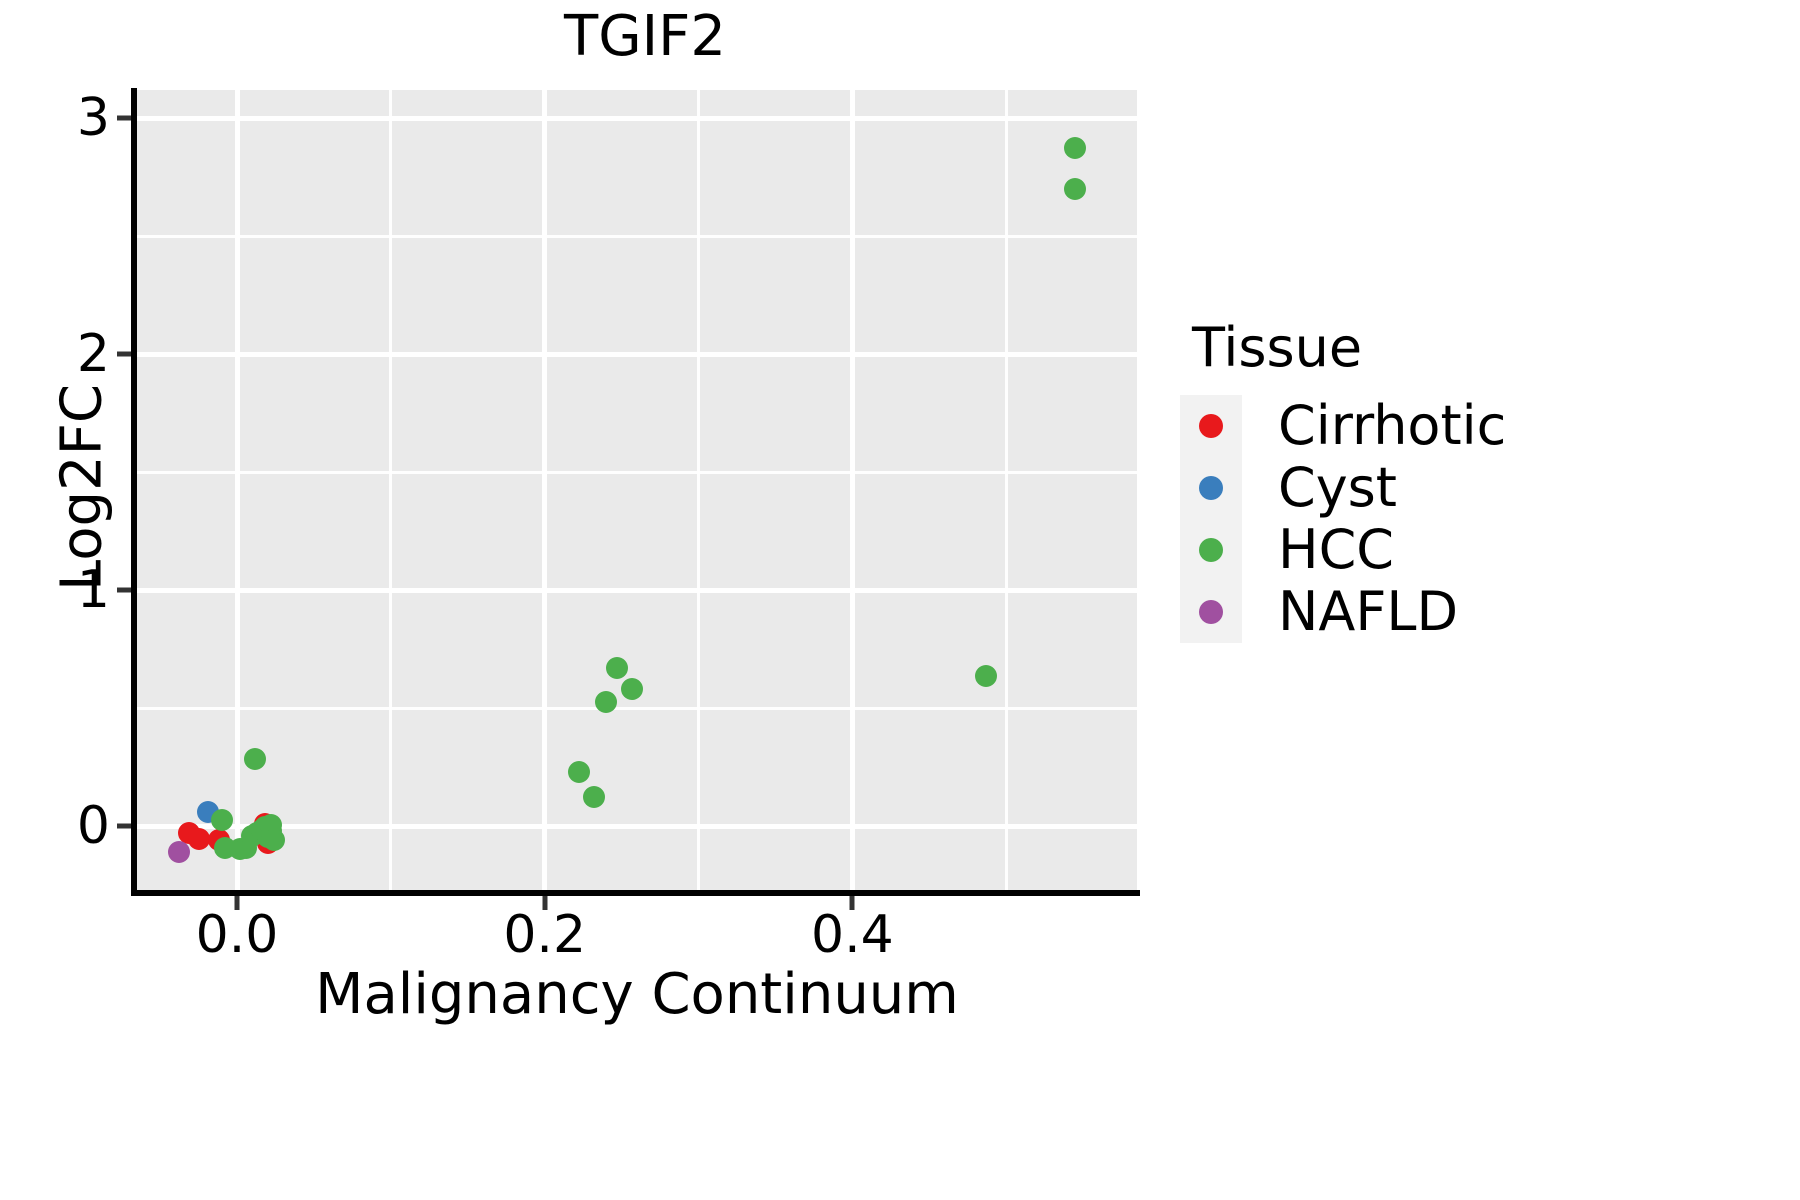 This screenshot has width=1800, height=1200. What do you see at coordinates (93, 590) in the screenshot?
I see `y-tick-label: 1` at bounding box center [93, 590].